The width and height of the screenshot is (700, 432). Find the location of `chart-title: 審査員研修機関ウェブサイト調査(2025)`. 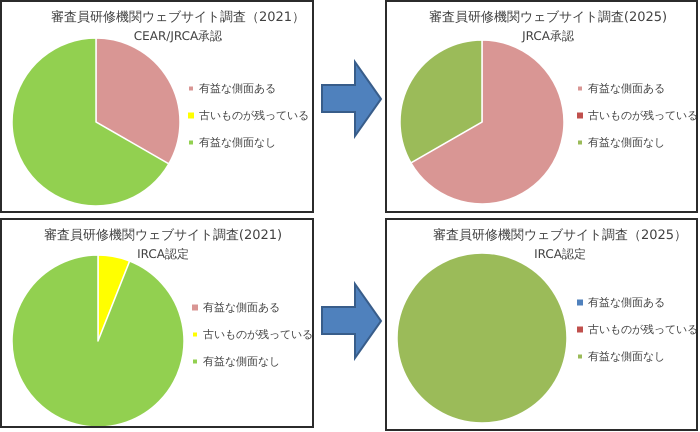

chart-title: 審査員研修機関ウェブサイト調査(2025) is located at coordinates (548, 17).